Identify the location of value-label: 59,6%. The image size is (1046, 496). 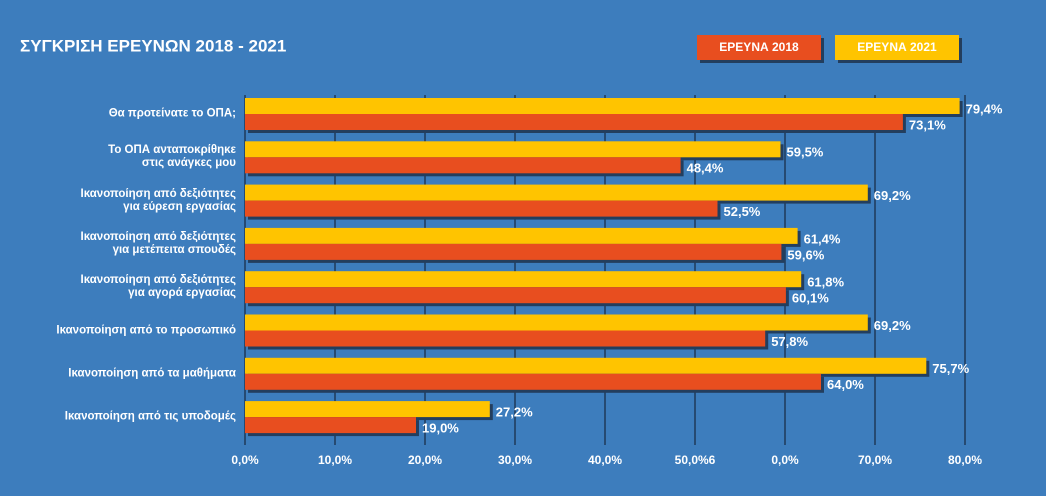
(805, 254).